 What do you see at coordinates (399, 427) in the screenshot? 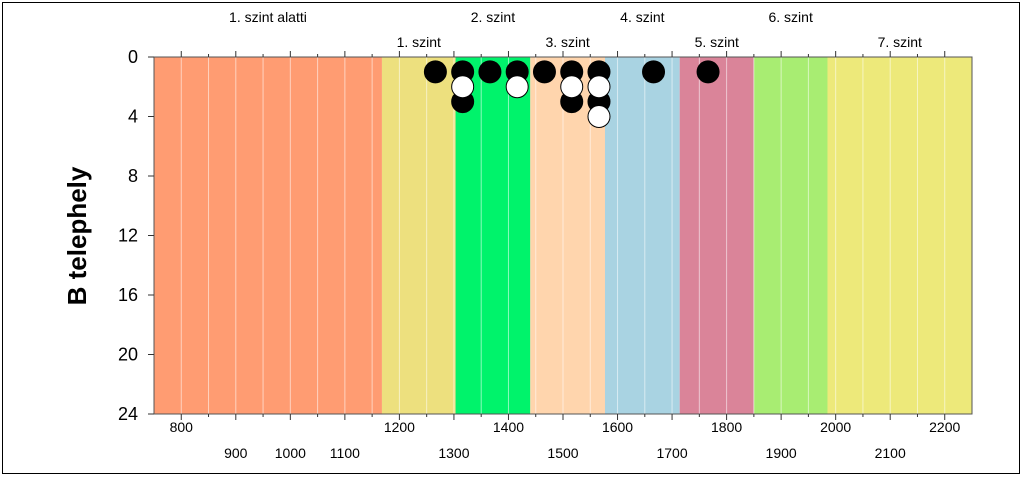
I see `x-tick-label: 1200` at bounding box center [399, 427].